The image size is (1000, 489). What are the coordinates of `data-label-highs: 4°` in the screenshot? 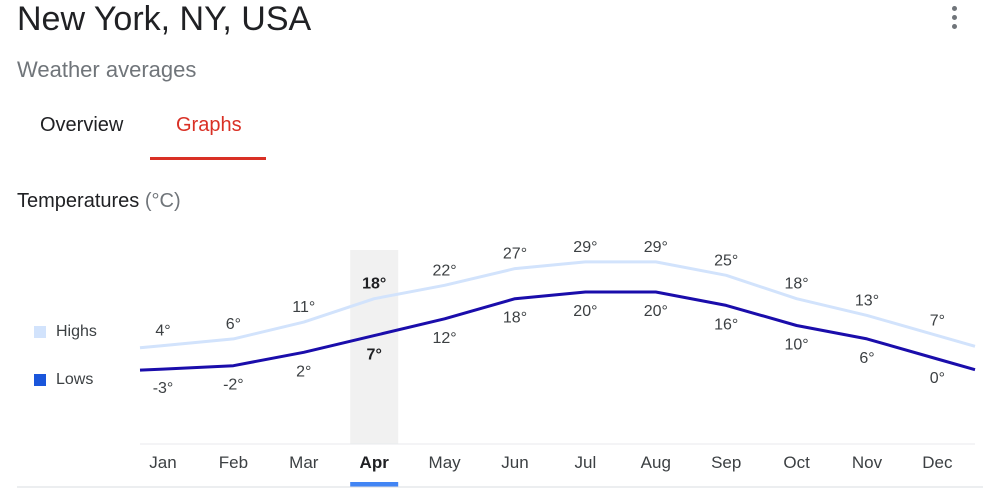 It's located at (162, 331).